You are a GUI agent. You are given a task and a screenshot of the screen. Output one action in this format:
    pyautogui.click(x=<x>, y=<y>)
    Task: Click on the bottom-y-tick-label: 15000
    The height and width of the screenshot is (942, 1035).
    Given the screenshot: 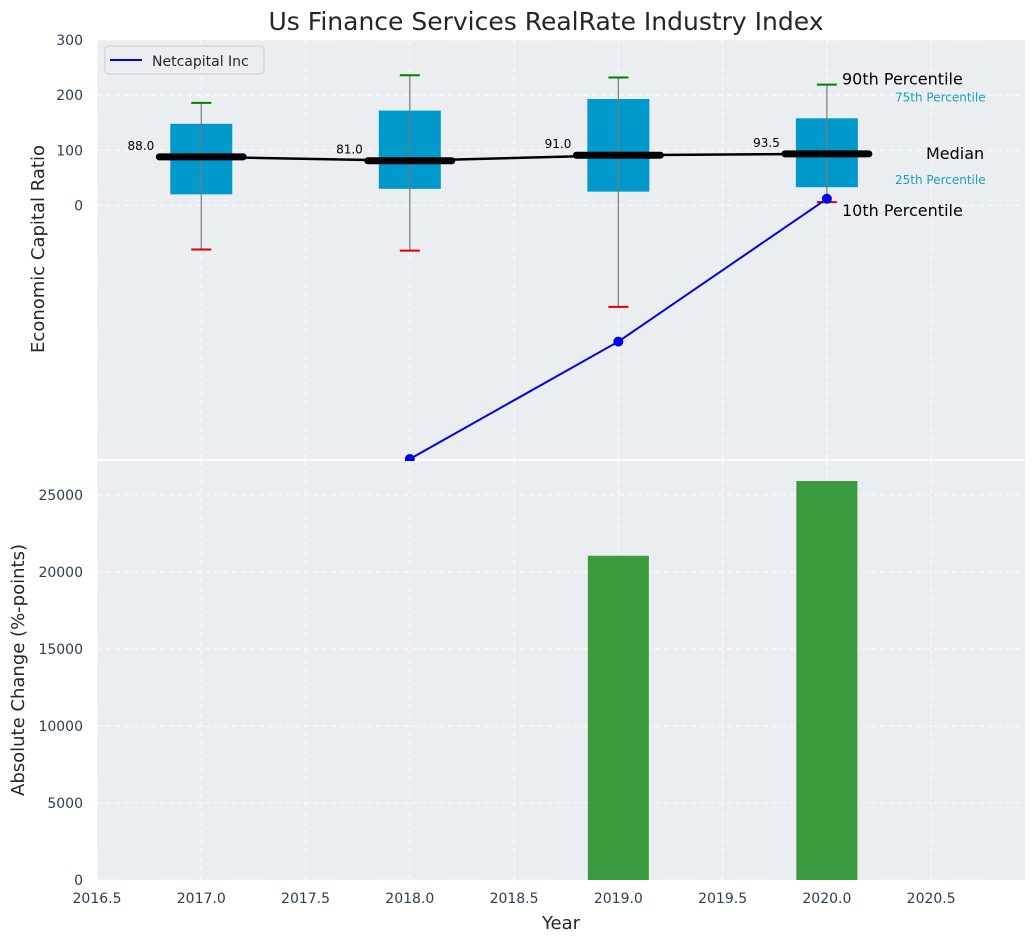 What is the action you would take?
    pyautogui.click(x=60, y=650)
    